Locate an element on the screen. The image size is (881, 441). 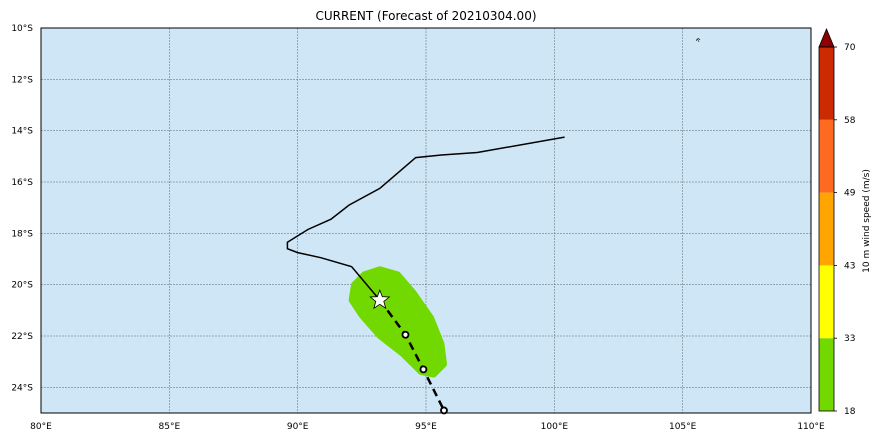
colorbar-tick-label: 43 is located at coordinates (849, 266).